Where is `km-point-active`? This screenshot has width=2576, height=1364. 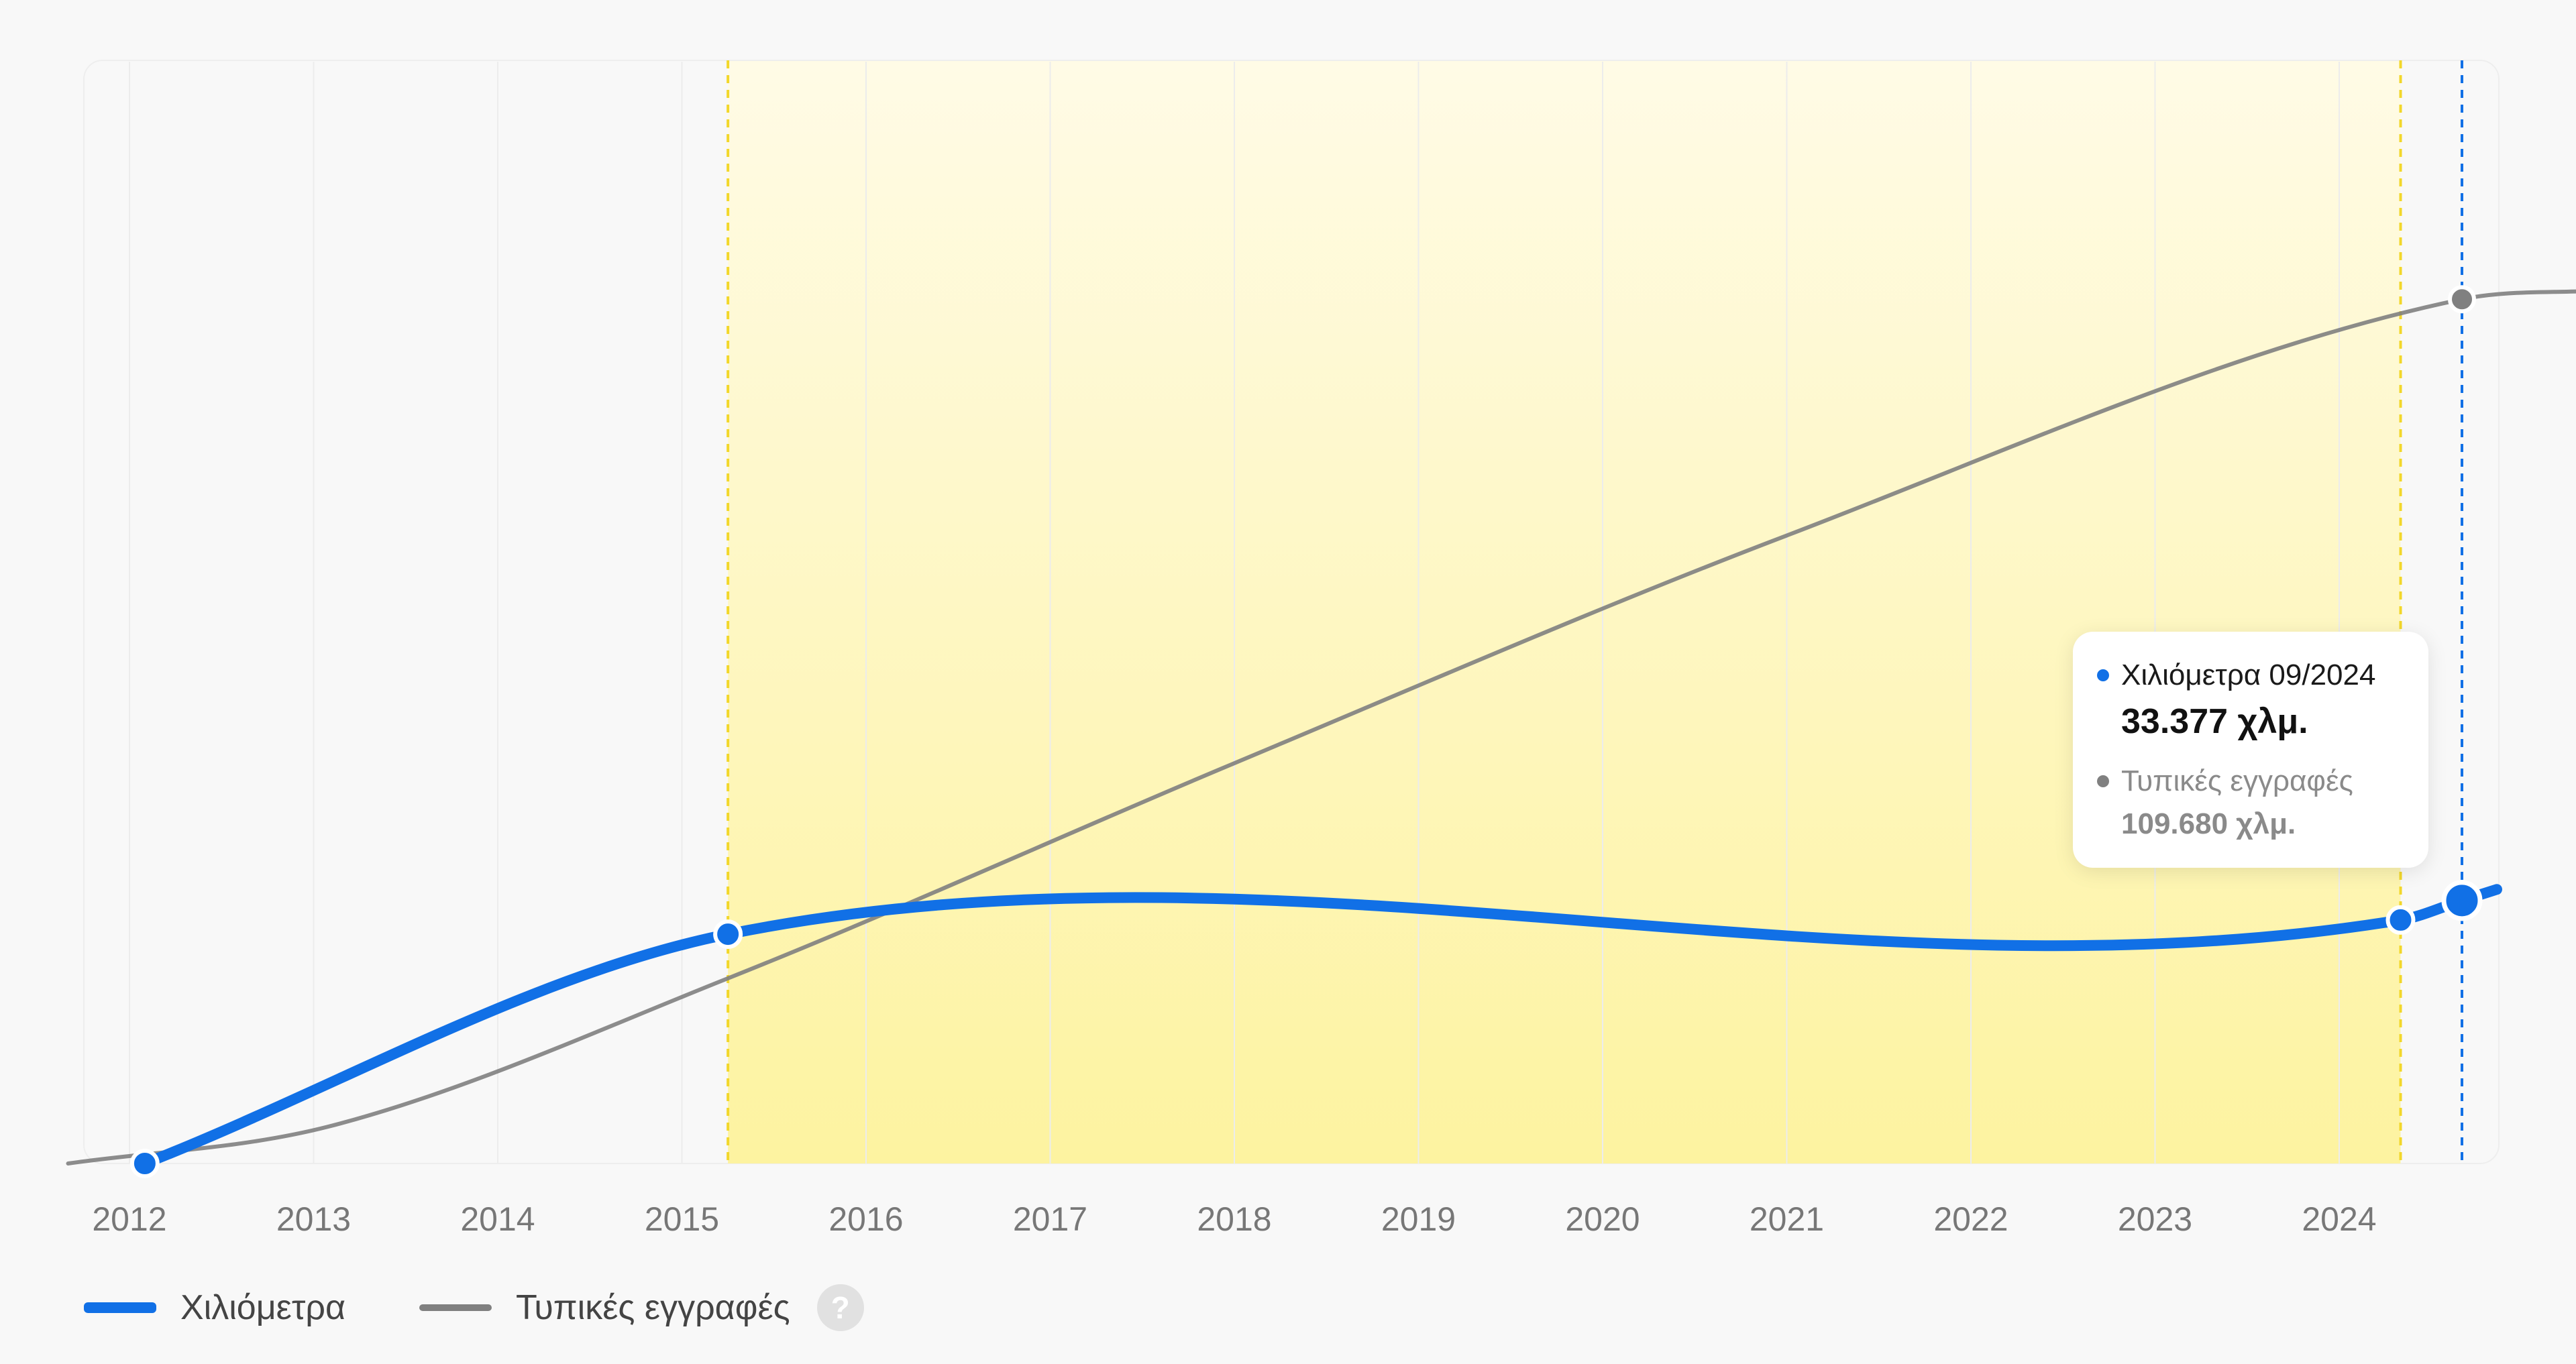
km-point-active is located at coordinates (2462, 900).